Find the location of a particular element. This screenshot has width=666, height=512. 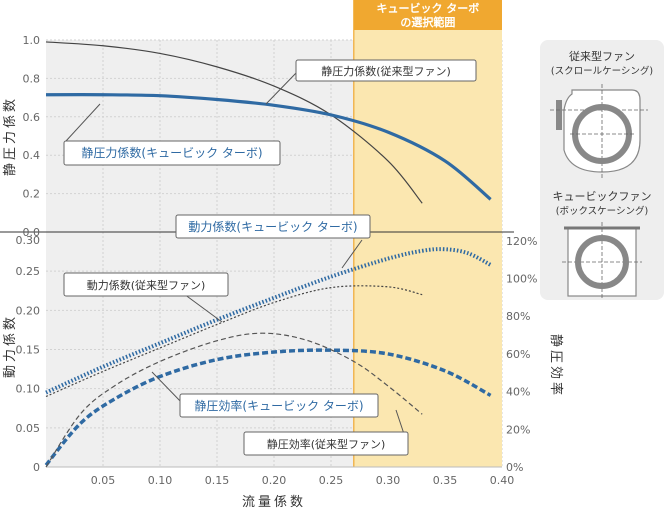

scroll-casing-drawing is located at coordinates (599, 131).